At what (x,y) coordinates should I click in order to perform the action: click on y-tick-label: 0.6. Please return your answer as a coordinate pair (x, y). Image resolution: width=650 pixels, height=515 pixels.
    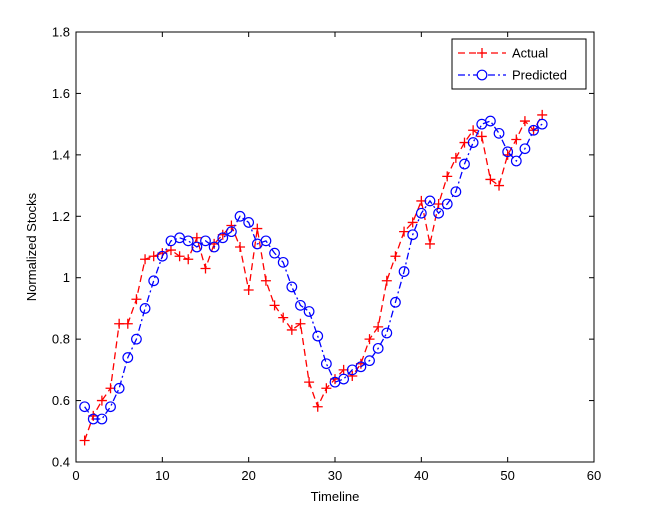
    Looking at the image, I should click on (61, 400).